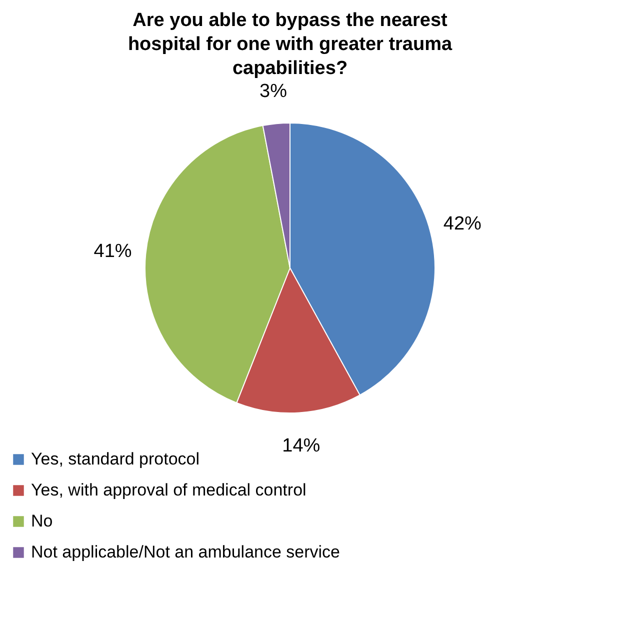  What do you see at coordinates (168, 490) in the screenshot?
I see `legend-label: Yes, with approval of medical control` at bounding box center [168, 490].